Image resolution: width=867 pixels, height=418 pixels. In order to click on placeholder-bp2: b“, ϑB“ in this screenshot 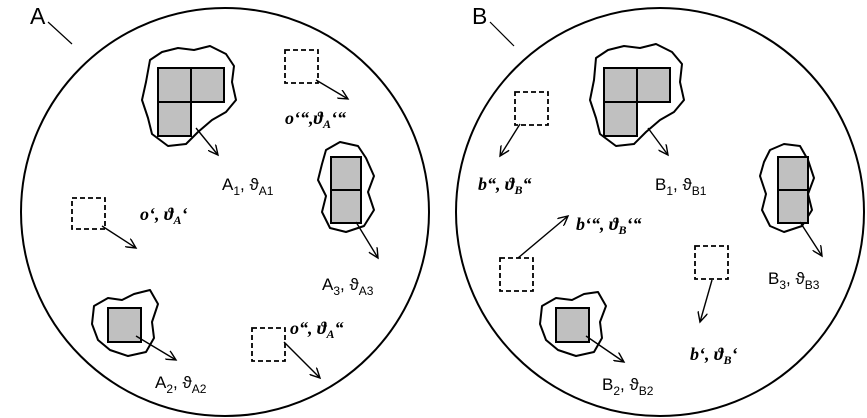, I will do `click(513, 144)`.